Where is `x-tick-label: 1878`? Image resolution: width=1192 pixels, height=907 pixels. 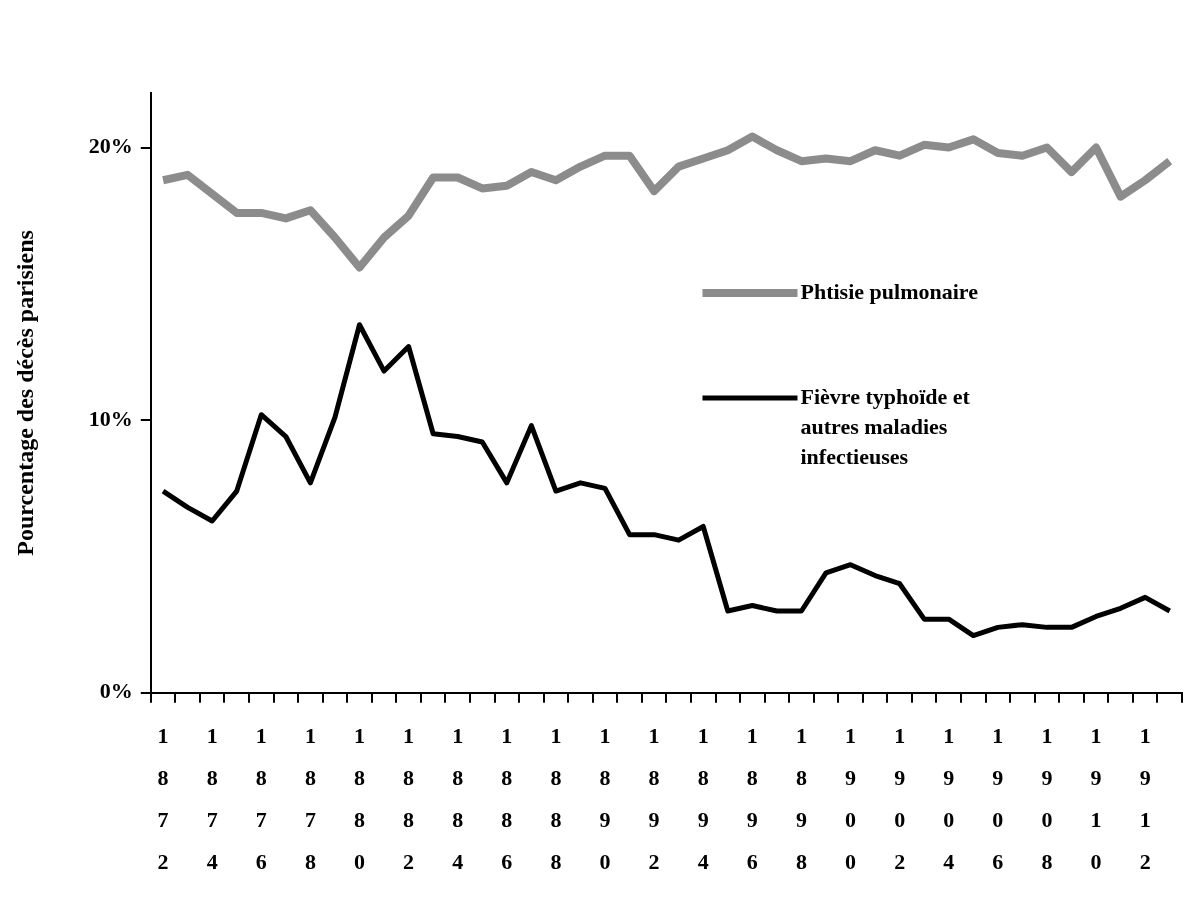 x-tick-label: 1878 is located at coordinates (310, 798).